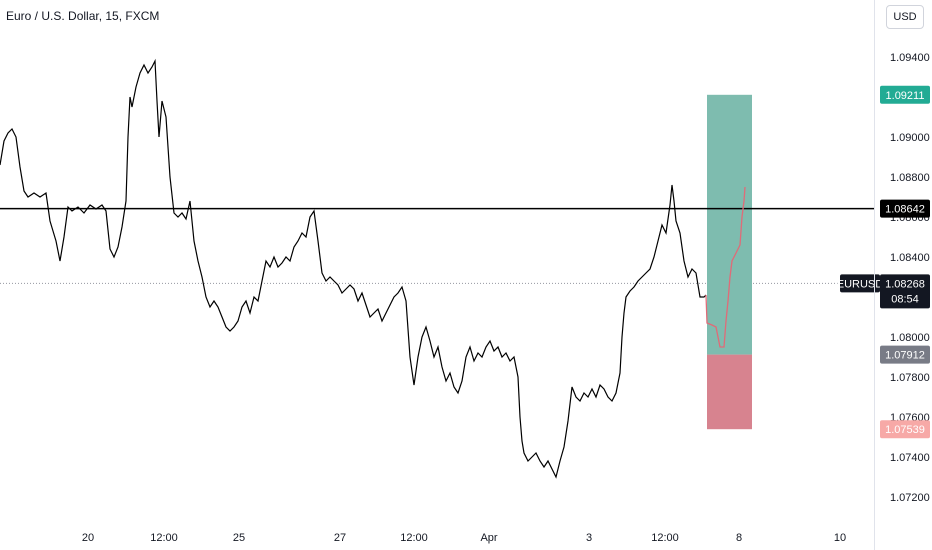 The image size is (932, 550). What do you see at coordinates (905, 291) in the screenshot?
I see `current-price-tag-bg` at bounding box center [905, 291].